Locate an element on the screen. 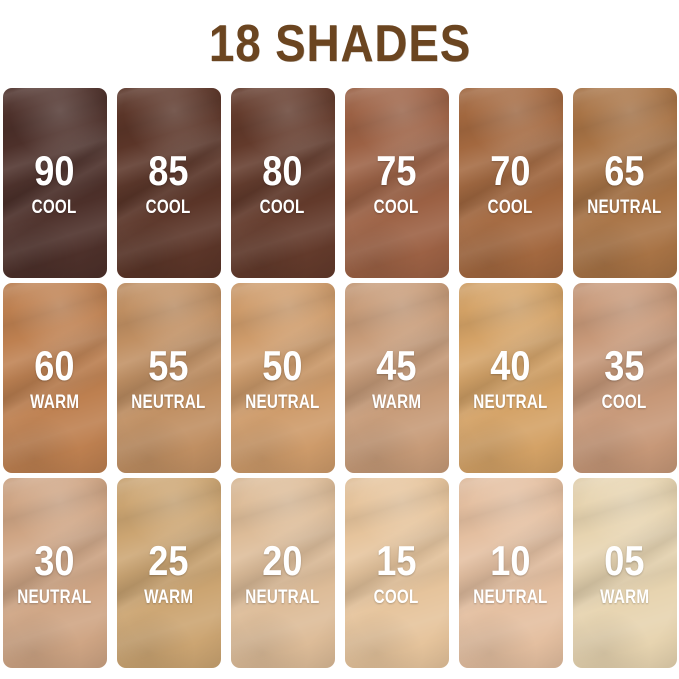  shade-swatch: 45 WARM is located at coordinates (396, 378).